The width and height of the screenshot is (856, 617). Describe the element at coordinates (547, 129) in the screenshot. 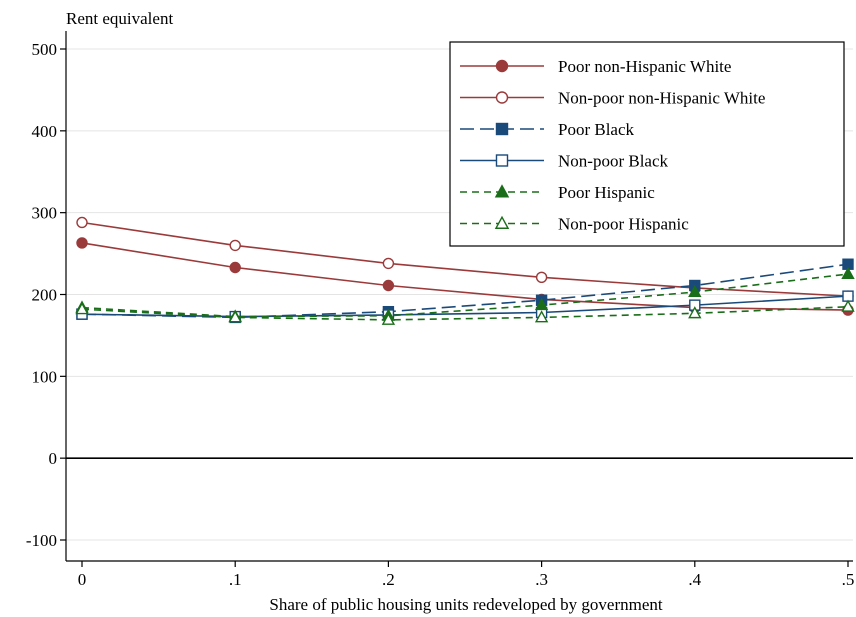

I see `legend-item: Poor Black` at that location.